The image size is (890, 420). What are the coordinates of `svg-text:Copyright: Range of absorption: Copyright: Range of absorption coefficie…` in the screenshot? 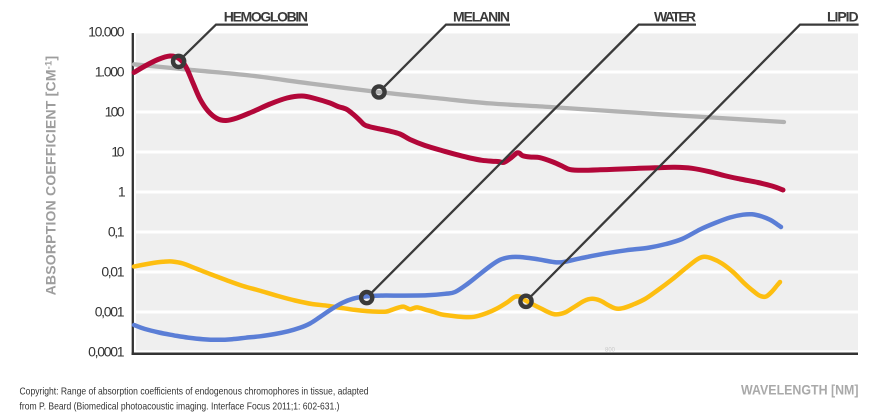 It's located at (194, 392).